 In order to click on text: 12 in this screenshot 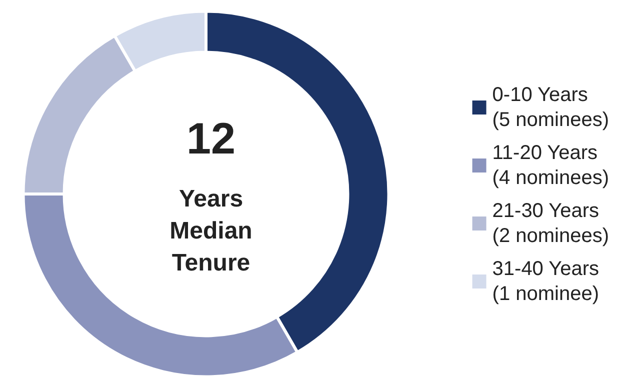, I will do `click(211, 139)`.